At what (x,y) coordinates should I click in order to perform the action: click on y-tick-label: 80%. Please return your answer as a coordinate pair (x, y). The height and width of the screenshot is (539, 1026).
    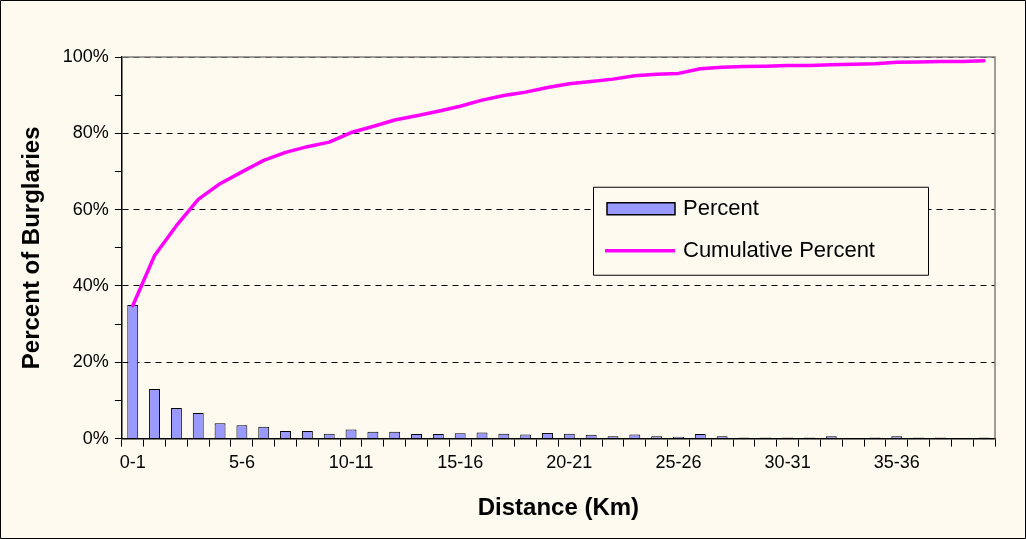
    Looking at the image, I should click on (90, 132).